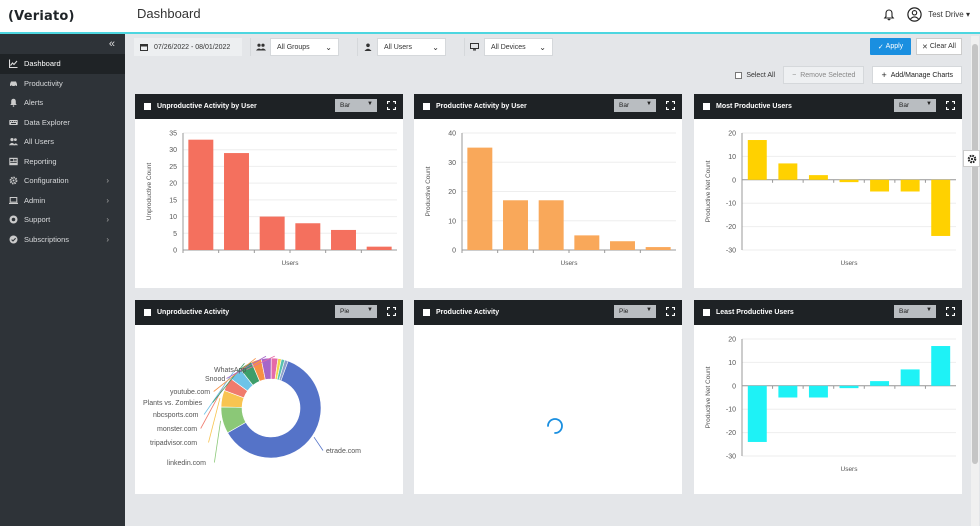 The height and width of the screenshot is (526, 980). Describe the element at coordinates (294, 47) in the screenshot. I see `groups-select: All Groups ⌄` at that location.